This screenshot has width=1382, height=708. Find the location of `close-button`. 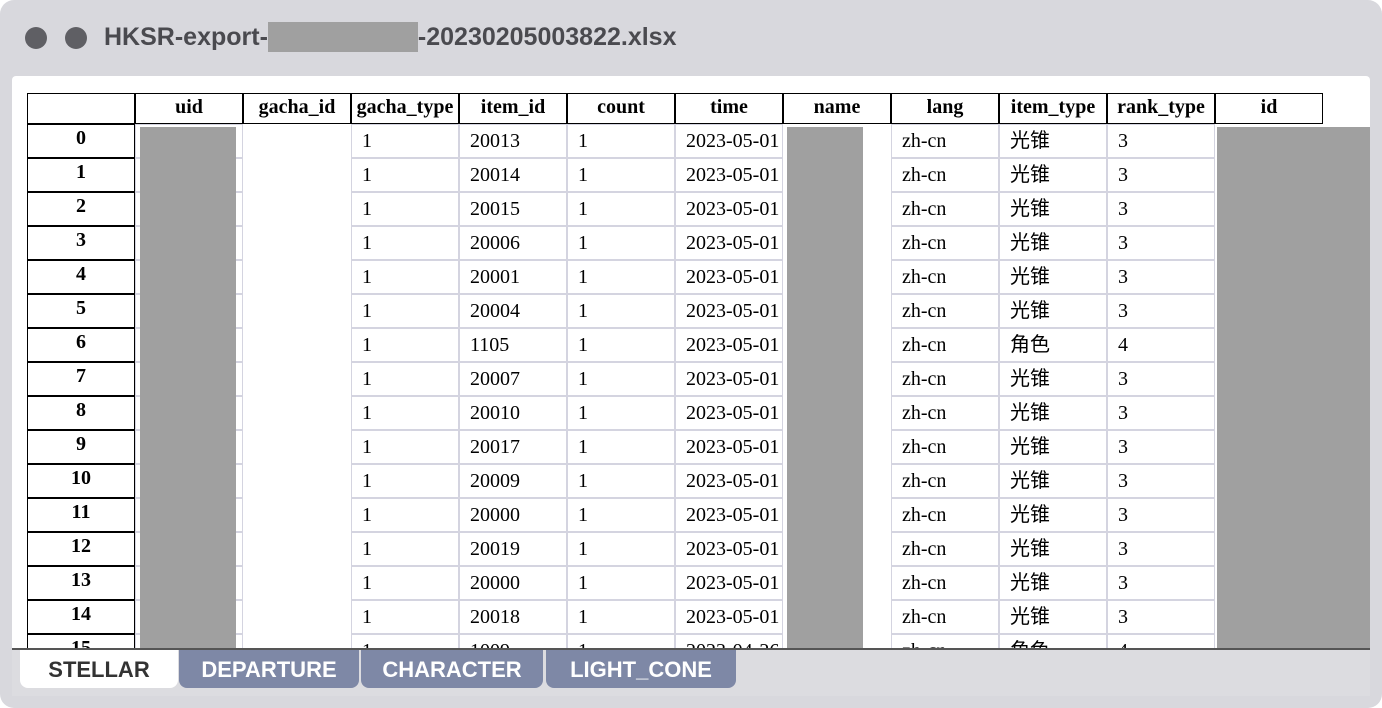

close-button is located at coordinates (36, 38).